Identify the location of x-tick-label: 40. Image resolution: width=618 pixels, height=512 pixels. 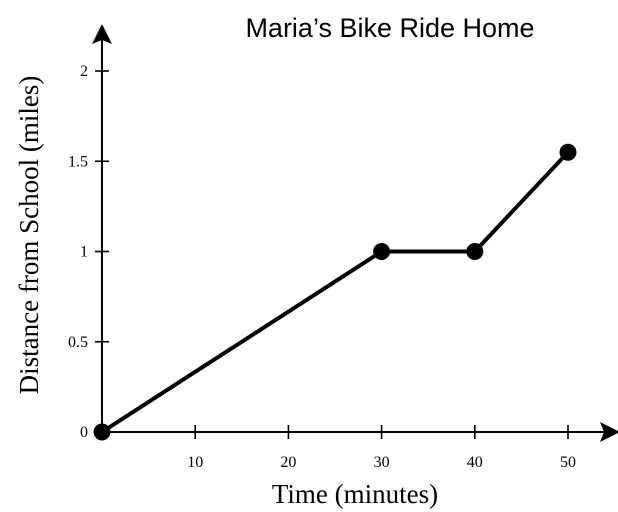
(475, 462).